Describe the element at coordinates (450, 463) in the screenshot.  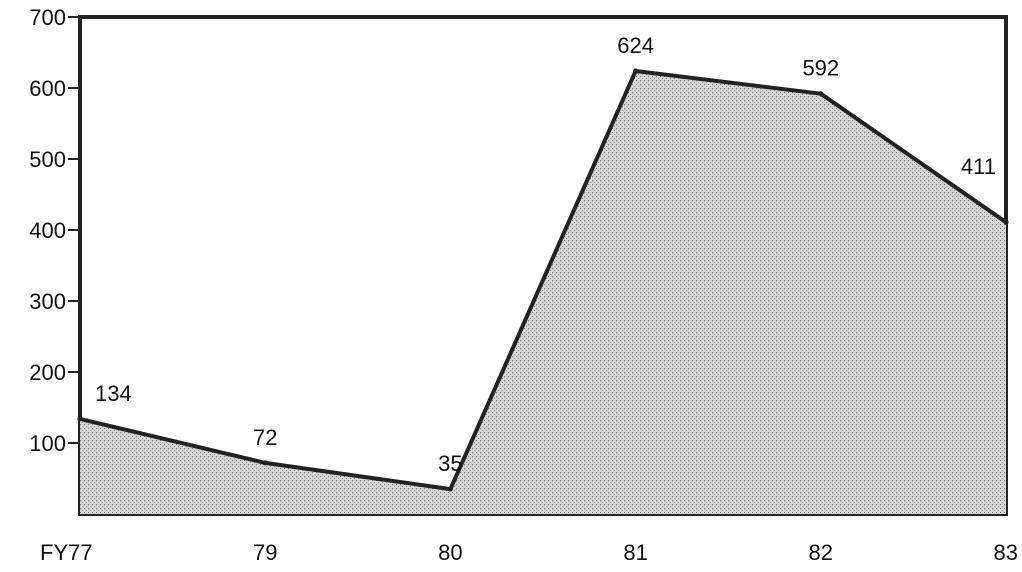
I see `data-label: 35` at that location.